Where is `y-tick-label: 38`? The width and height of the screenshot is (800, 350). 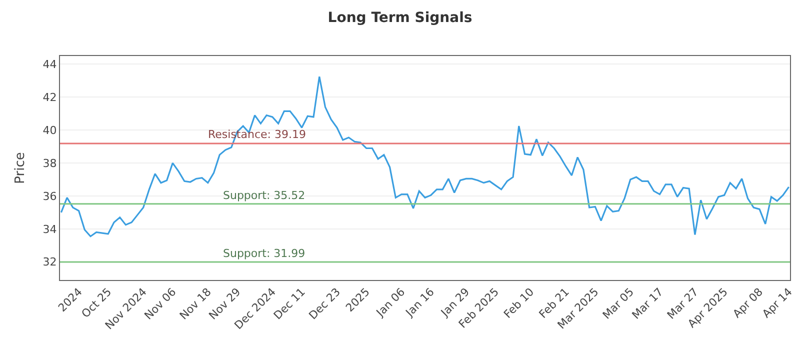
y-tick-label: 38 is located at coordinates (49, 163).